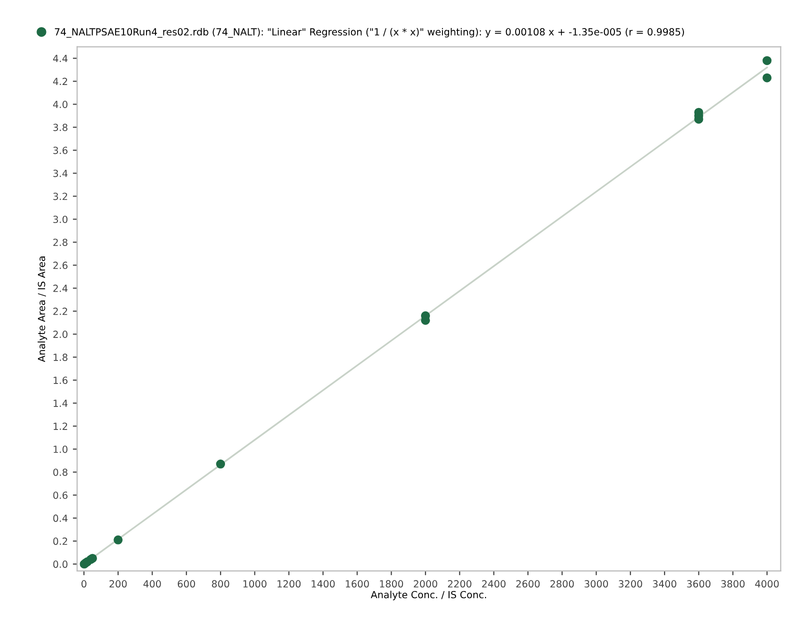  I want to click on x-tick-label: 3200, so click(630, 584).